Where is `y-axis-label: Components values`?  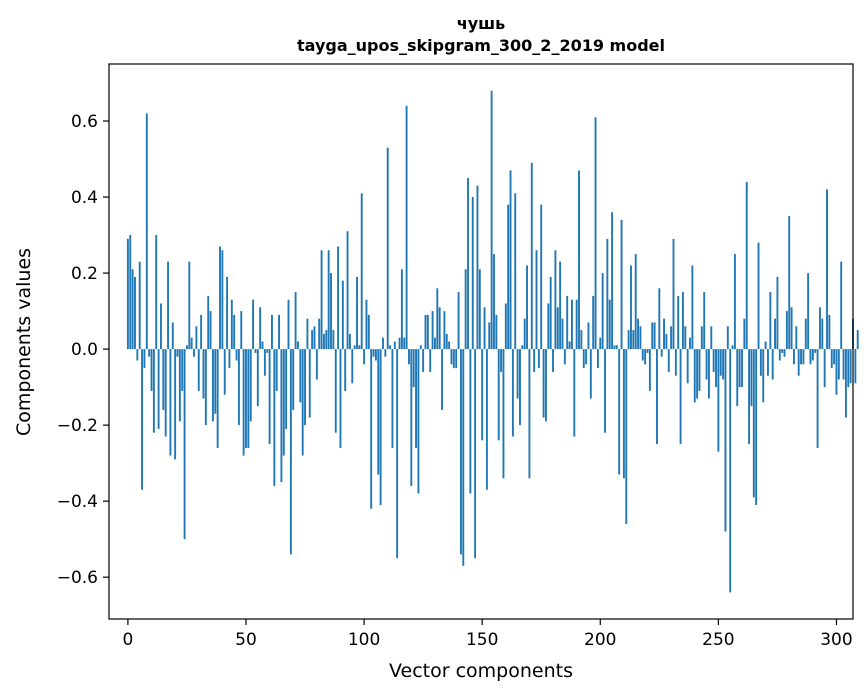
y-axis-label: Components values is located at coordinates (24, 342).